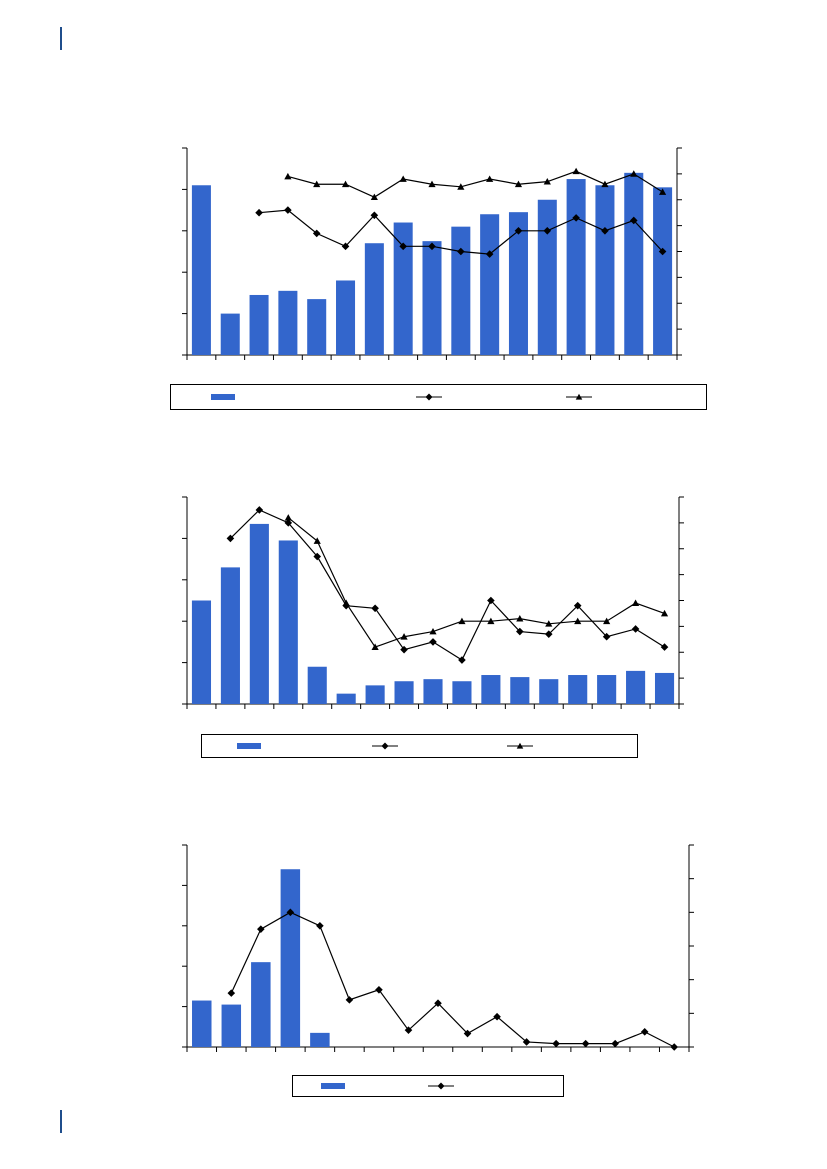  What do you see at coordinates (475, 184) in the screenshot?
I see `chart-1-series-2-line` at bounding box center [475, 184].